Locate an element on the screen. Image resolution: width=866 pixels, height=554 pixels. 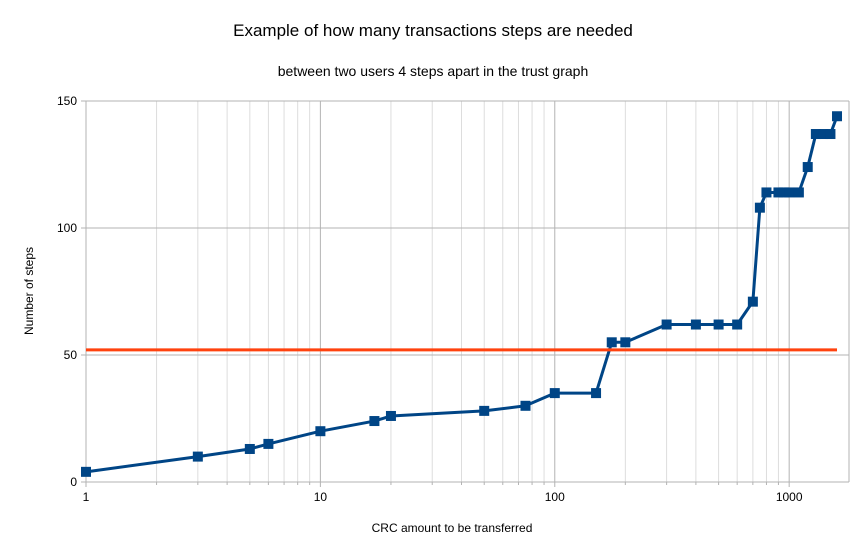
y-axis-label: Number of steps is located at coordinates (29, 291).